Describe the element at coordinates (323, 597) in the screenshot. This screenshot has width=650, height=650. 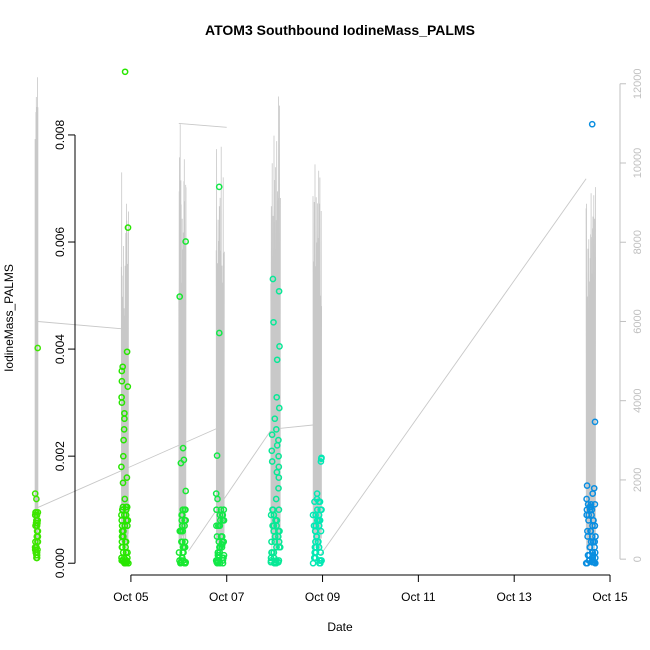
I see `x-tick-label: Oct 09` at that location.